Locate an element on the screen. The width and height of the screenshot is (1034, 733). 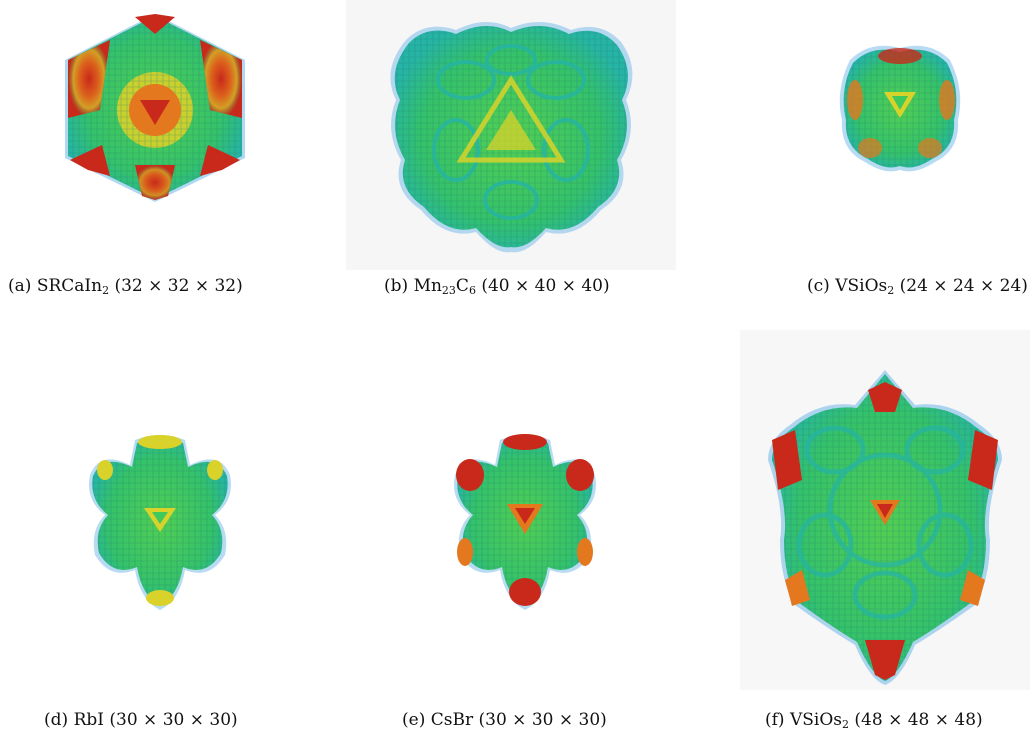
caption-d: (d) RbI (30 × 30 × 30) is located at coordinates (141, 720).